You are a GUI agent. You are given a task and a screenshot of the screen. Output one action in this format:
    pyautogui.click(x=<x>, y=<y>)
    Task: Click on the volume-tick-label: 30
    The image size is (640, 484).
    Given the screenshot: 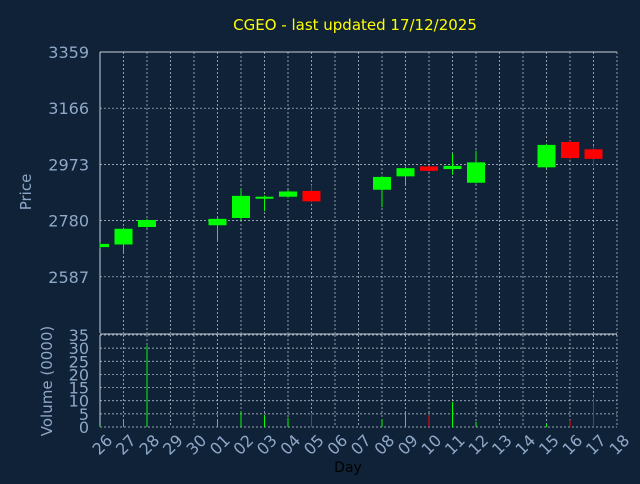 What is the action you would take?
    pyautogui.click(x=79, y=348)
    